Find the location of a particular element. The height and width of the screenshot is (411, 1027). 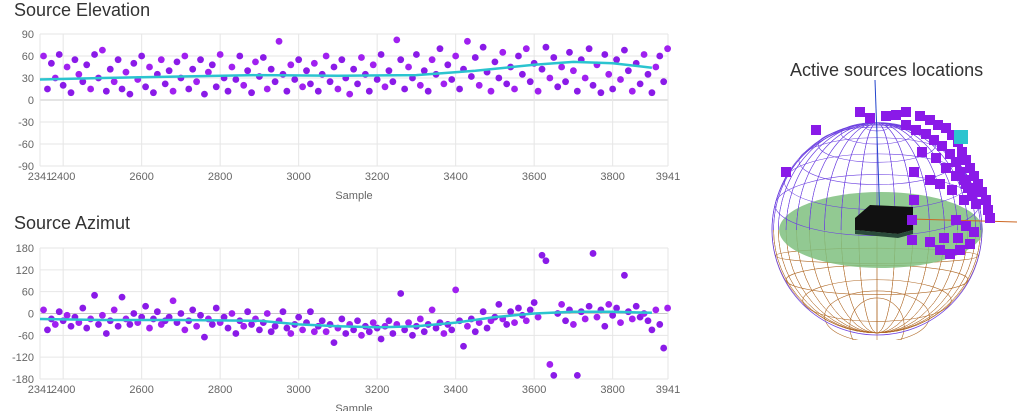

y-tick-label: -90 is located at coordinates (26, 167).